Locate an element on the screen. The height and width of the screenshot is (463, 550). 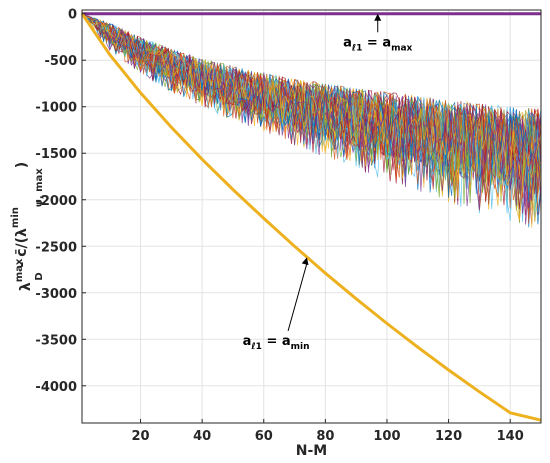
y-tick-label: -3500 is located at coordinates (56, 340).